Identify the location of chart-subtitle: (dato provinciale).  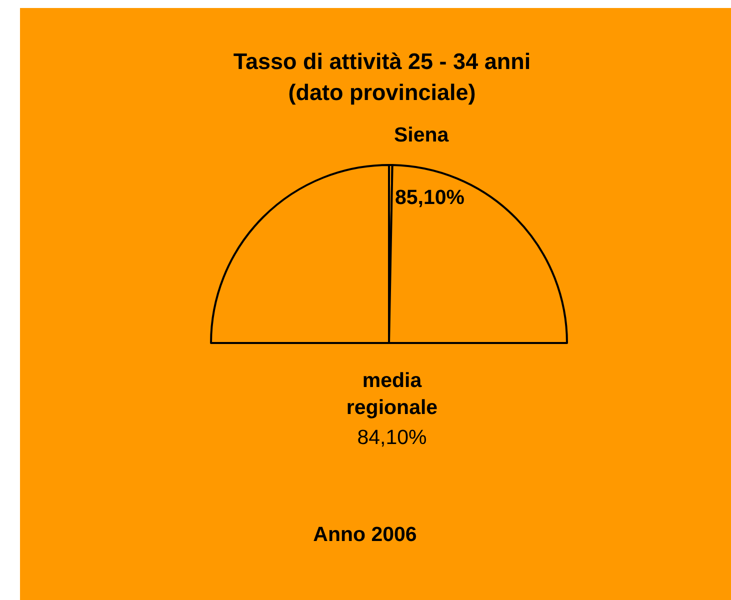
(382, 93).